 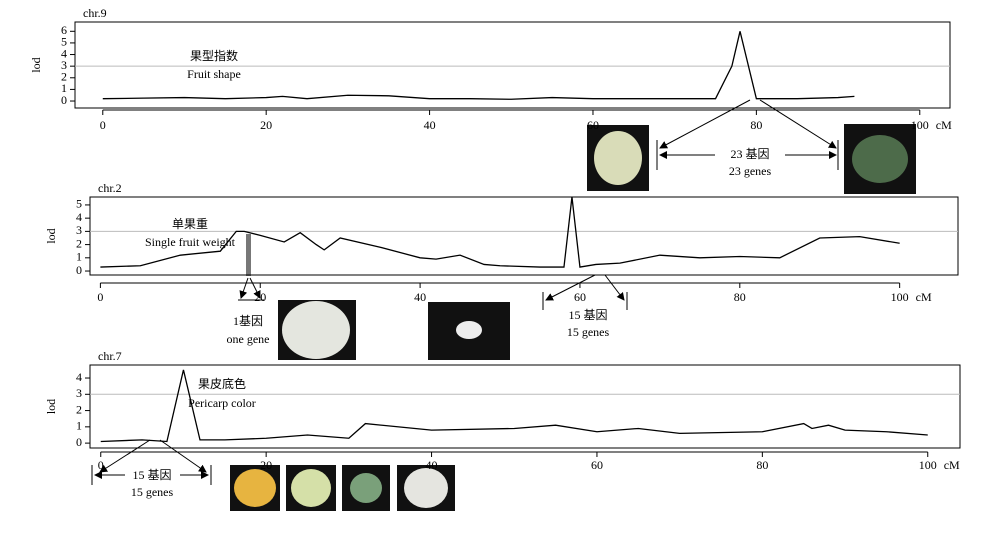 I want to click on gene-count-label: 23 genes, so click(x=750, y=171).